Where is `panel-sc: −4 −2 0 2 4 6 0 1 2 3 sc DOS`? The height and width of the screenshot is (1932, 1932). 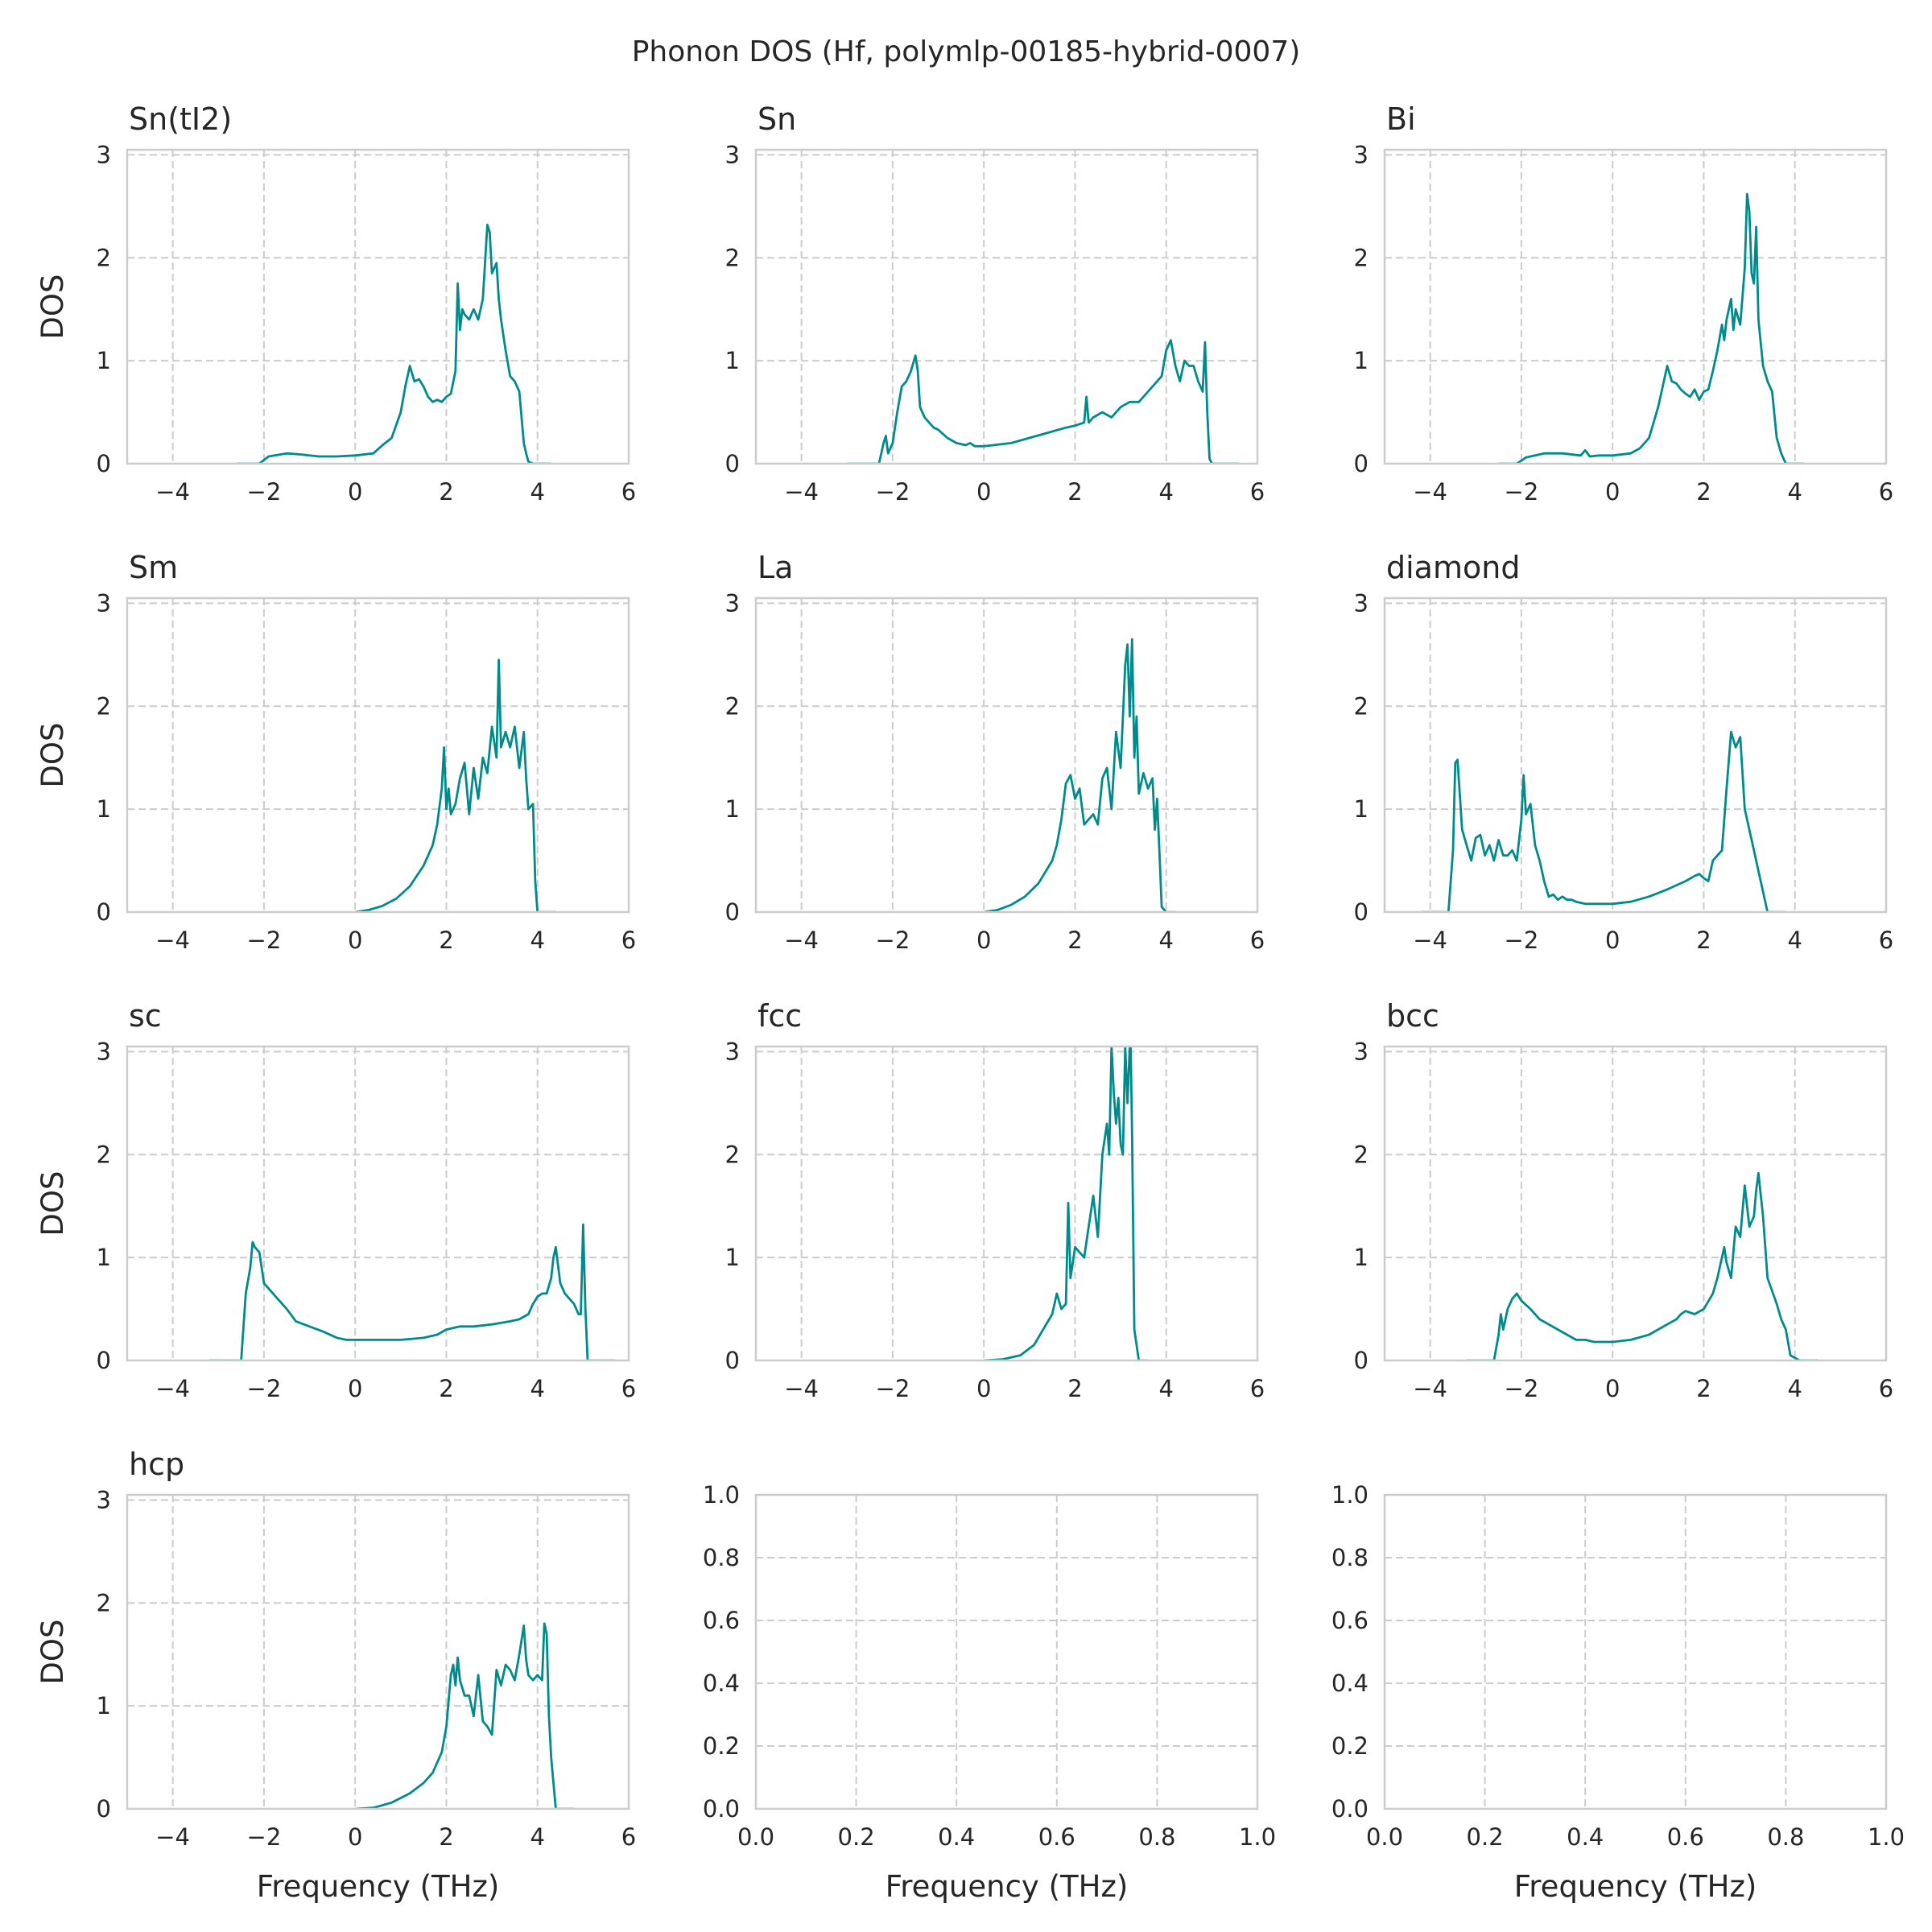
panel-sc: −4 −2 0 2 4 6 0 1 2 3 sc DOS is located at coordinates (335, 1200).